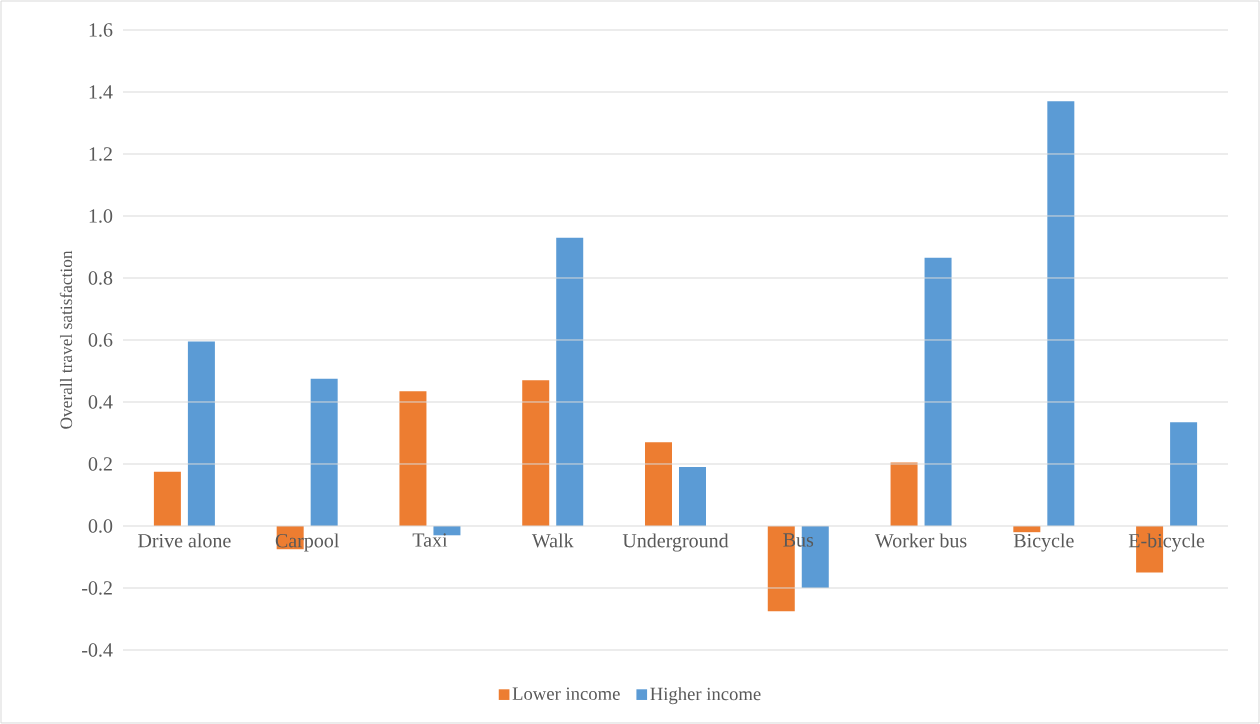 Image resolution: width=1260 pixels, height=724 pixels. What do you see at coordinates (97, 650) in the screenshot?
I see `y-tick-label: -0.4` at bounding box center [97, 650].